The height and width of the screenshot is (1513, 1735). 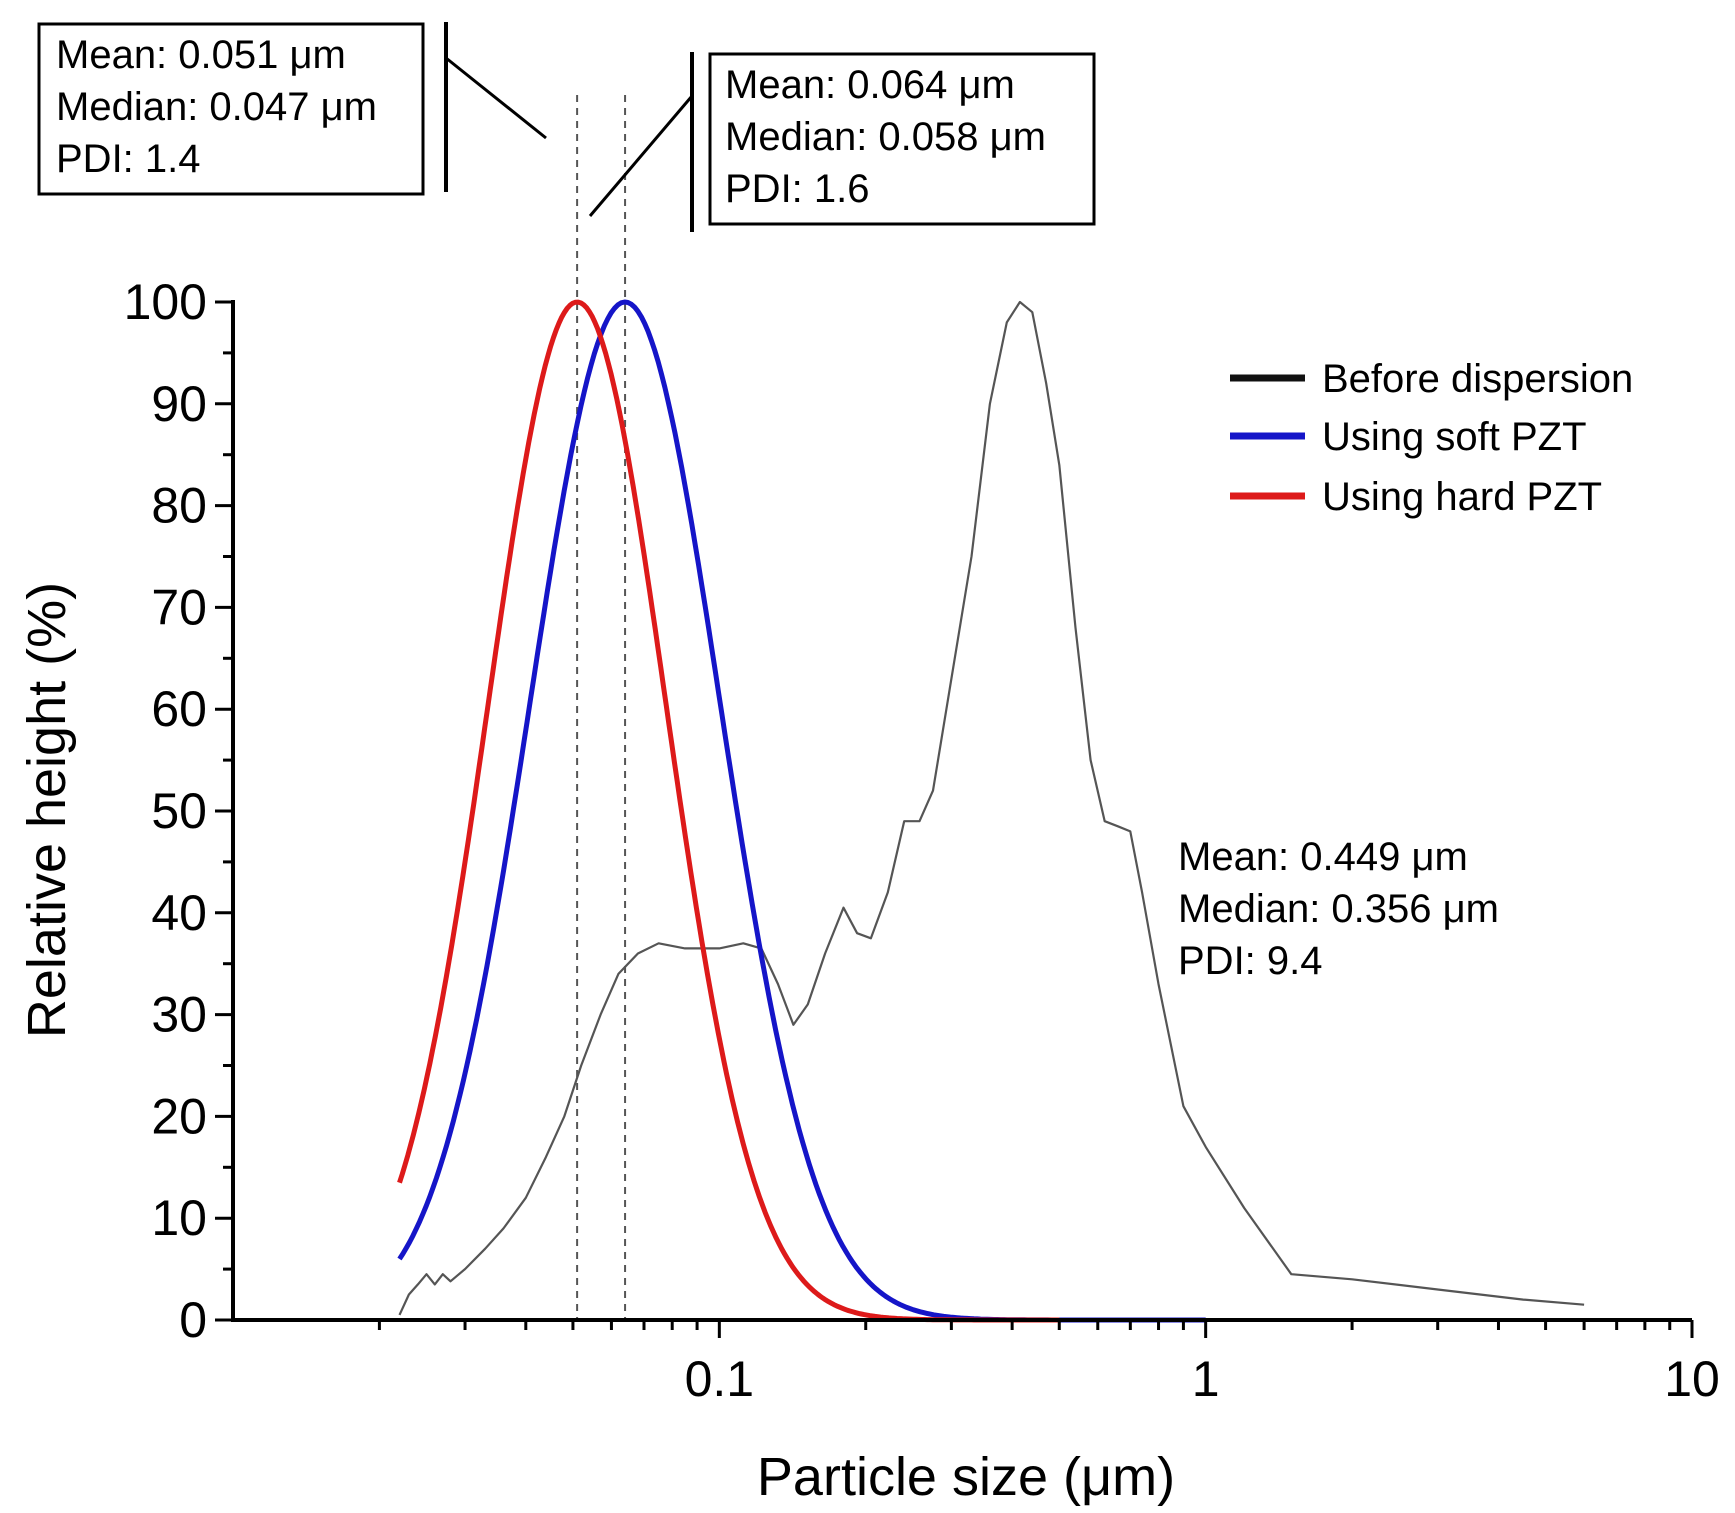 I want to click on annotation-soft-mean: Mean: 0.064 μm, so click(x=870, y=85).